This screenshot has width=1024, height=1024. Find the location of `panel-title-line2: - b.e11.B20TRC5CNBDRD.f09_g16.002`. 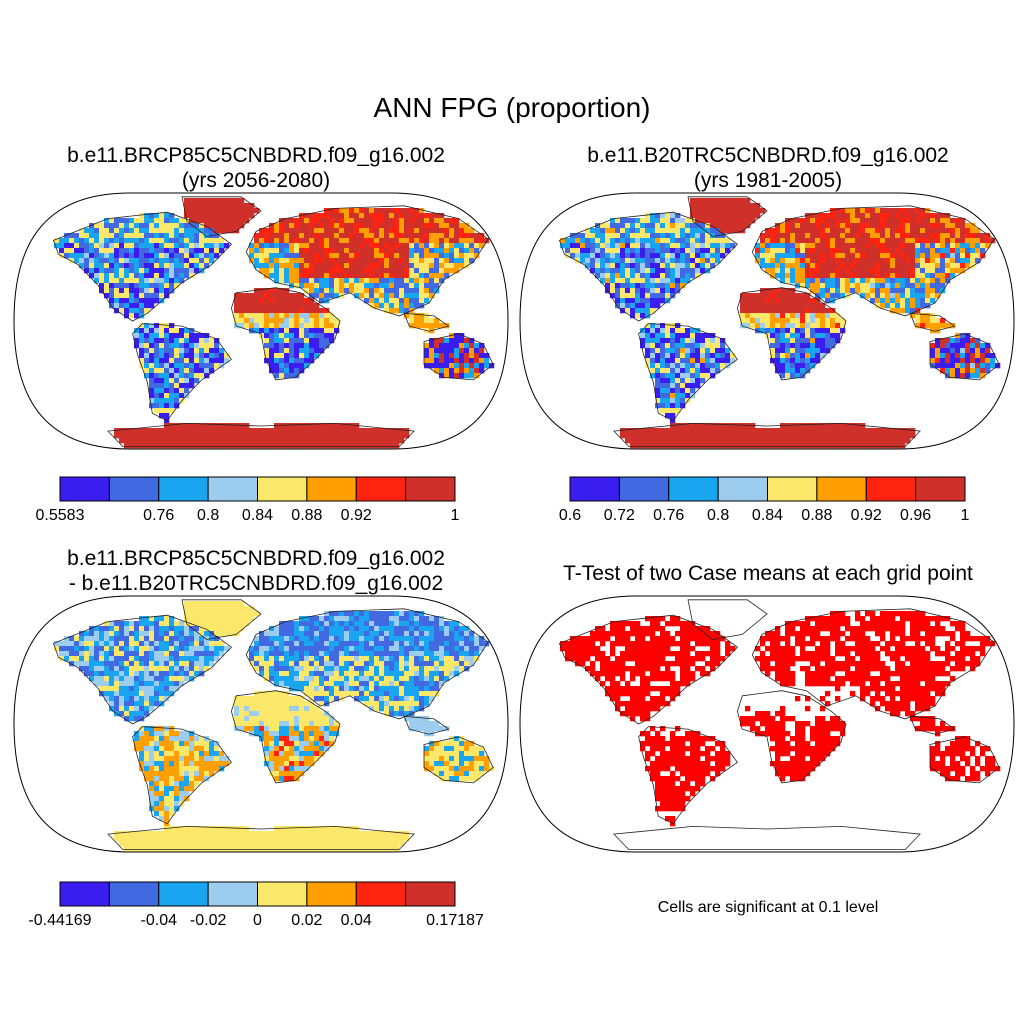

panel-title-line2: - b.e11.B20TRC5CNBDRD.f09_g16.002 is located at coordinates (256, 583).